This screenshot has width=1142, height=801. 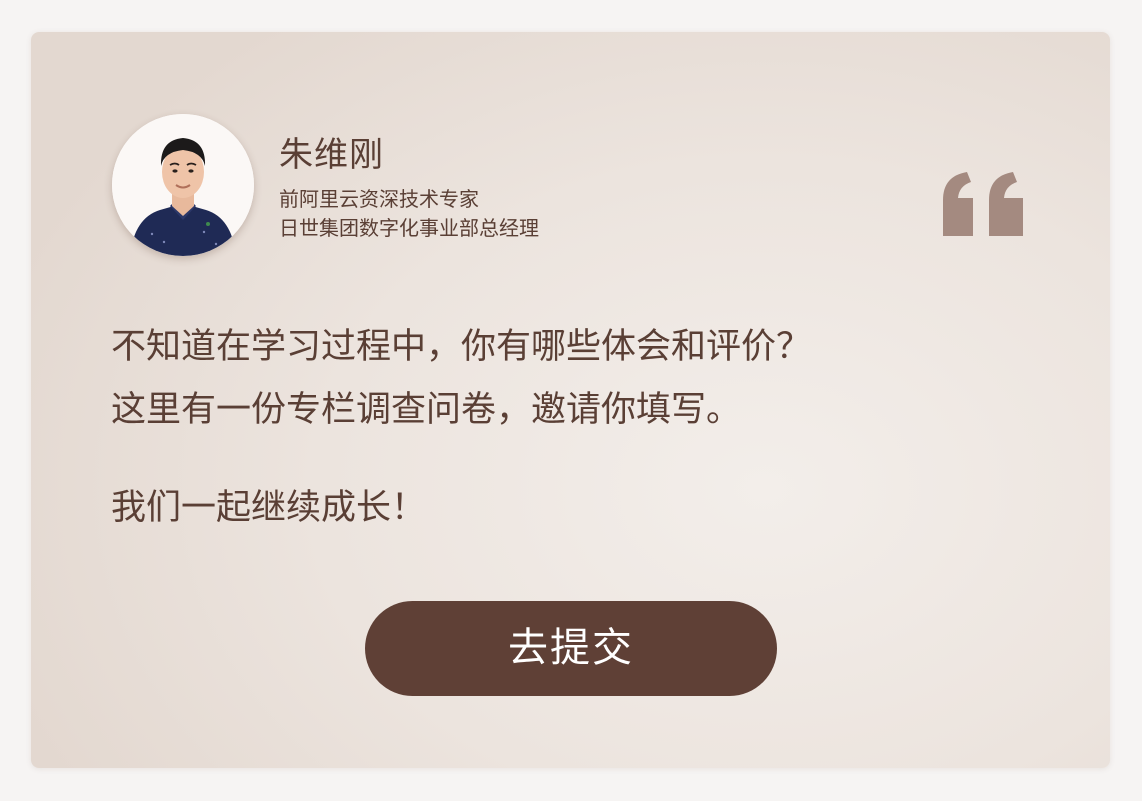 What do you see at coordinates (571, 648) in the screenshot?
I see `submit-button: 去提交` at bounding box center [571, 648].